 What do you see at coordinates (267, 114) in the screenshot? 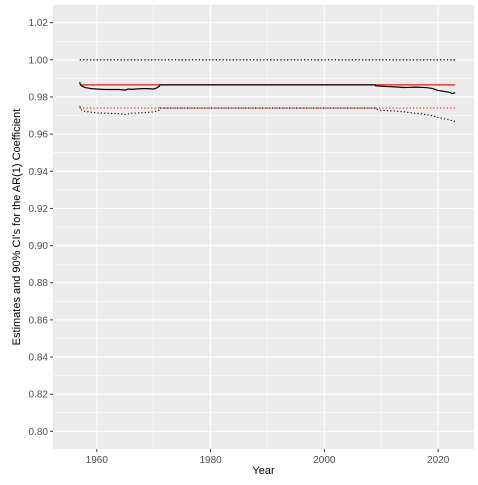
I see `recursive-lower-ci-line` at bounding box center [267, 114].